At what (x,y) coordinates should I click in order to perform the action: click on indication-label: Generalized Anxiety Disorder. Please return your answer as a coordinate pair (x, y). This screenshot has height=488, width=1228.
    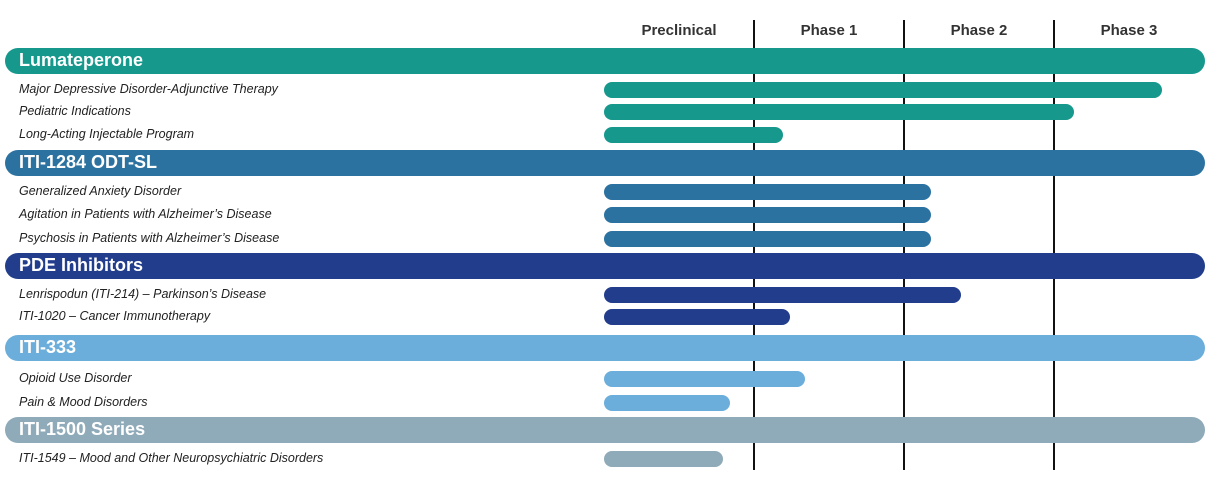
    Looking at the image, I should click on (100, 191).